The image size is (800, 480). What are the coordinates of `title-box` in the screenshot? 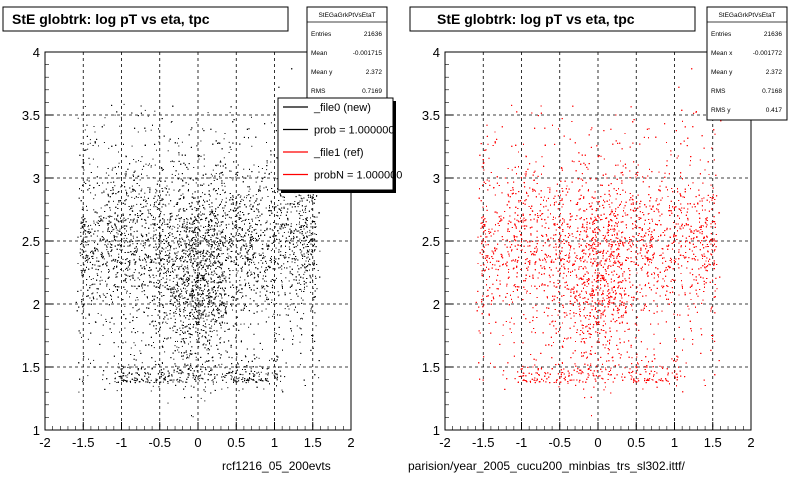 It's located at (145, 19).